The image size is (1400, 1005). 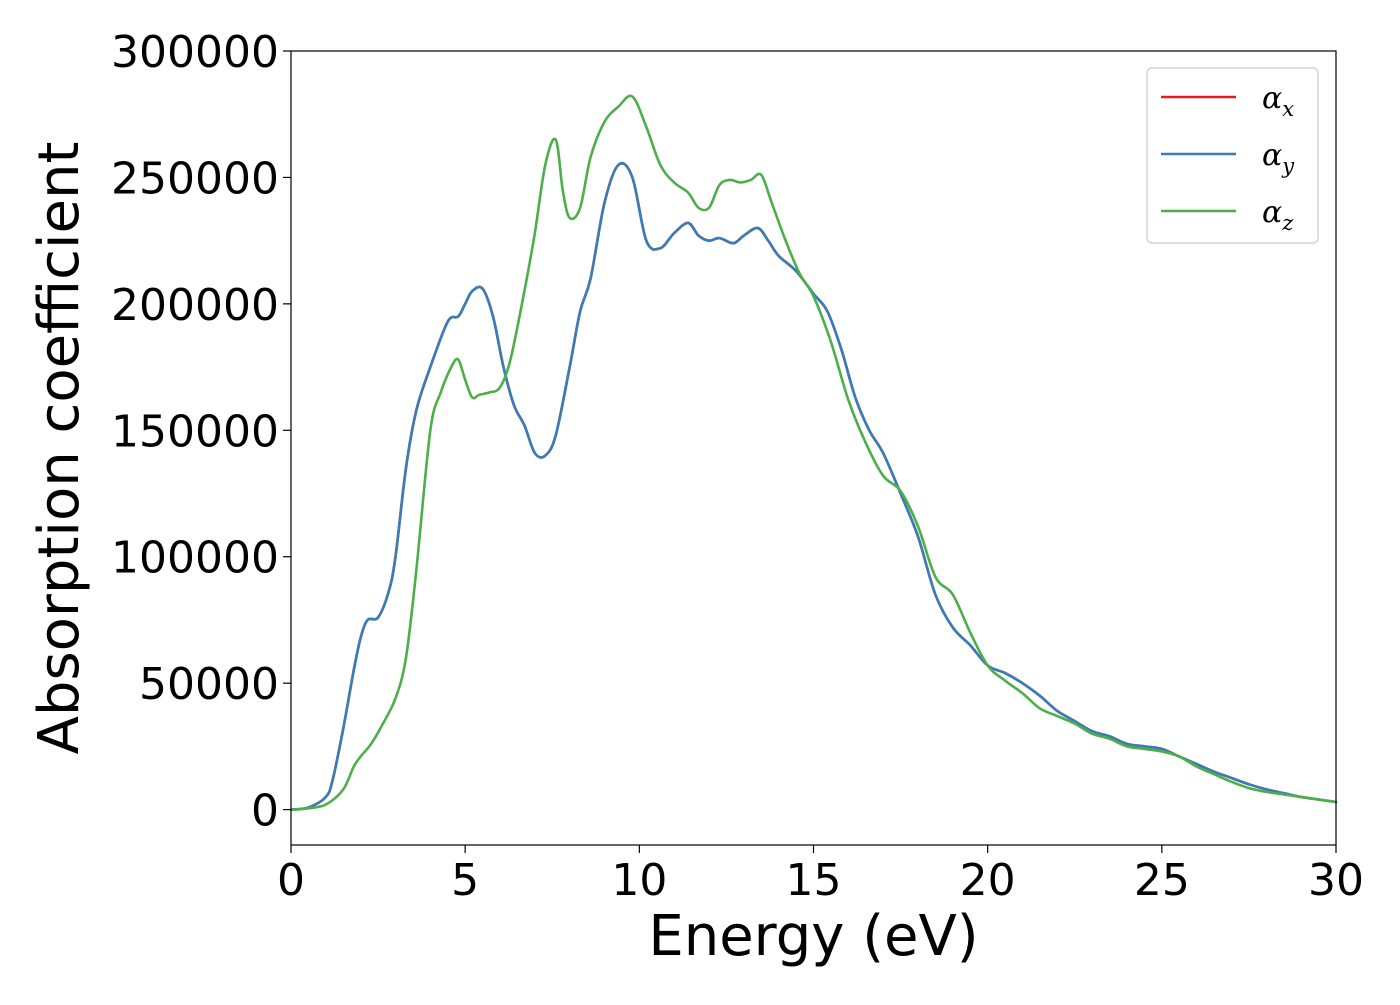 I want to click on y-axis: 0 50000 100000 150000 200000 250000 300000, so click(x=201, y=432).